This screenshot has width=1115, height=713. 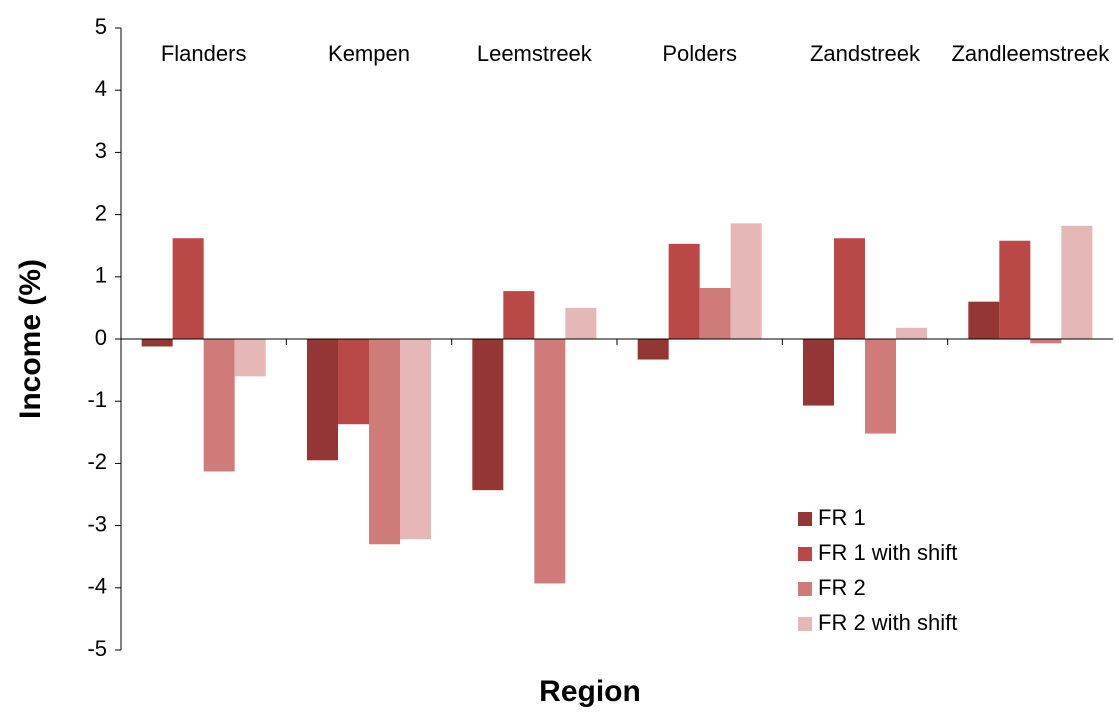 What do you see at coordinates (97, 461) in the screenshot?
I see `y-tick-label: -2` at bounding box center [97, 461].